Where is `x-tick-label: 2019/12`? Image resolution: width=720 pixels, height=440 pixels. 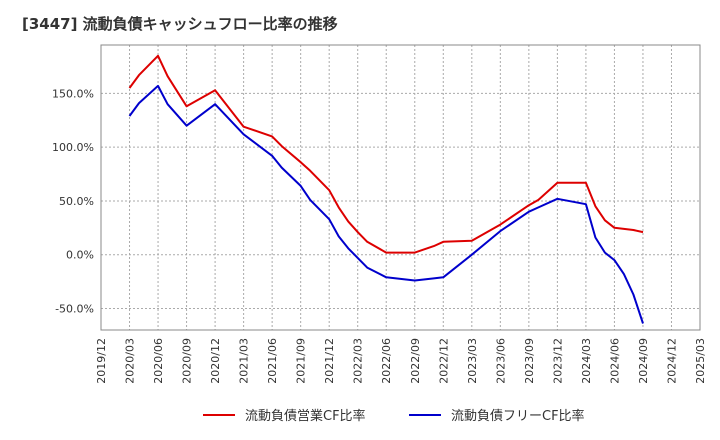 x-tick-label: 2019/12 is located at coordinates (101, 361).